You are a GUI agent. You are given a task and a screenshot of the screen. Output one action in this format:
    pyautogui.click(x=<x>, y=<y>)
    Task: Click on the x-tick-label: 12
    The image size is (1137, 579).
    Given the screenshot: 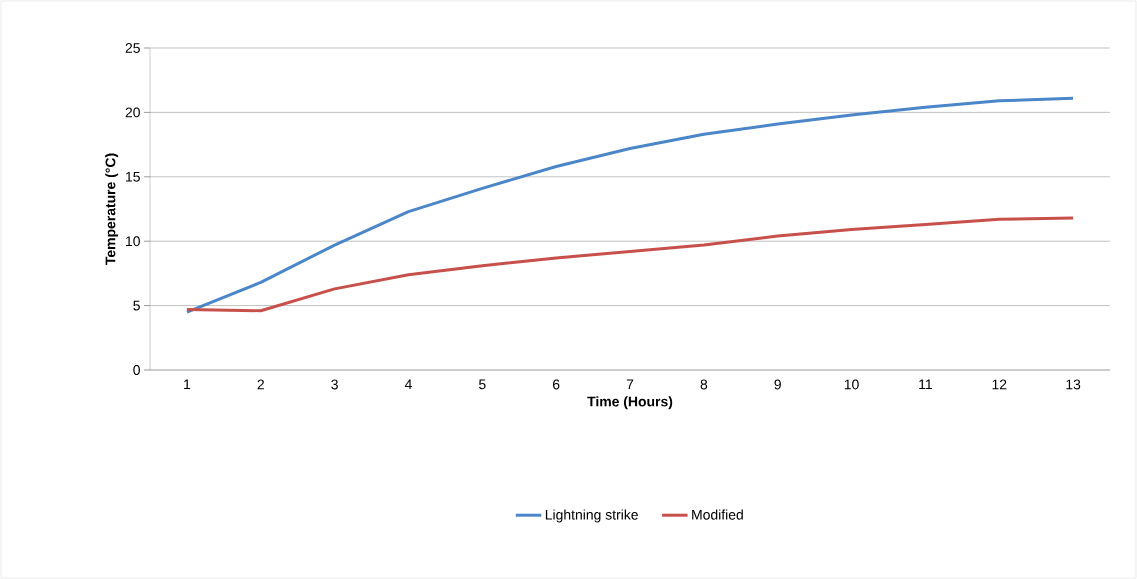 What is the action you would take?
    pyautogui.click(x=999, y=384)
    